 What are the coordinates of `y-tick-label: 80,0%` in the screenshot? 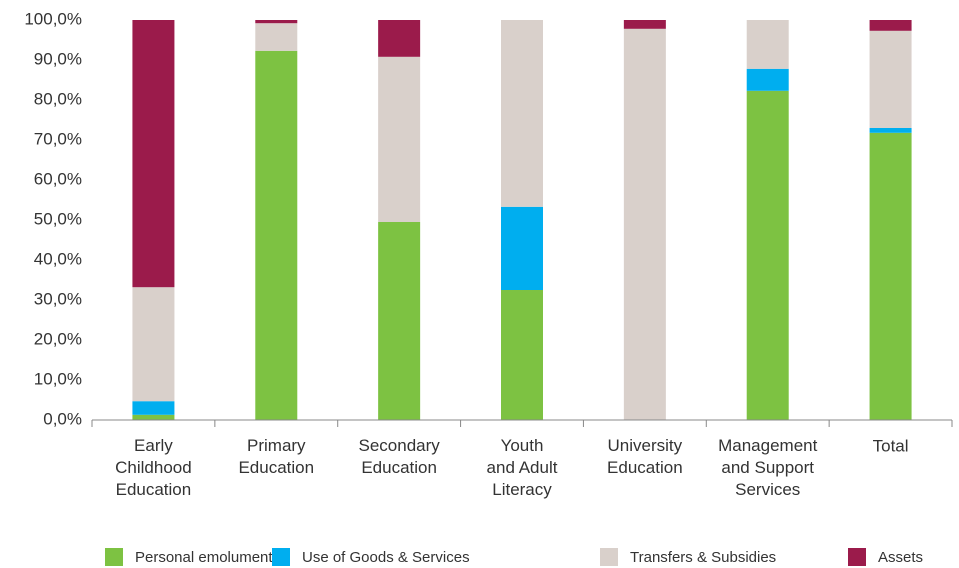 It's located at (58, 98).